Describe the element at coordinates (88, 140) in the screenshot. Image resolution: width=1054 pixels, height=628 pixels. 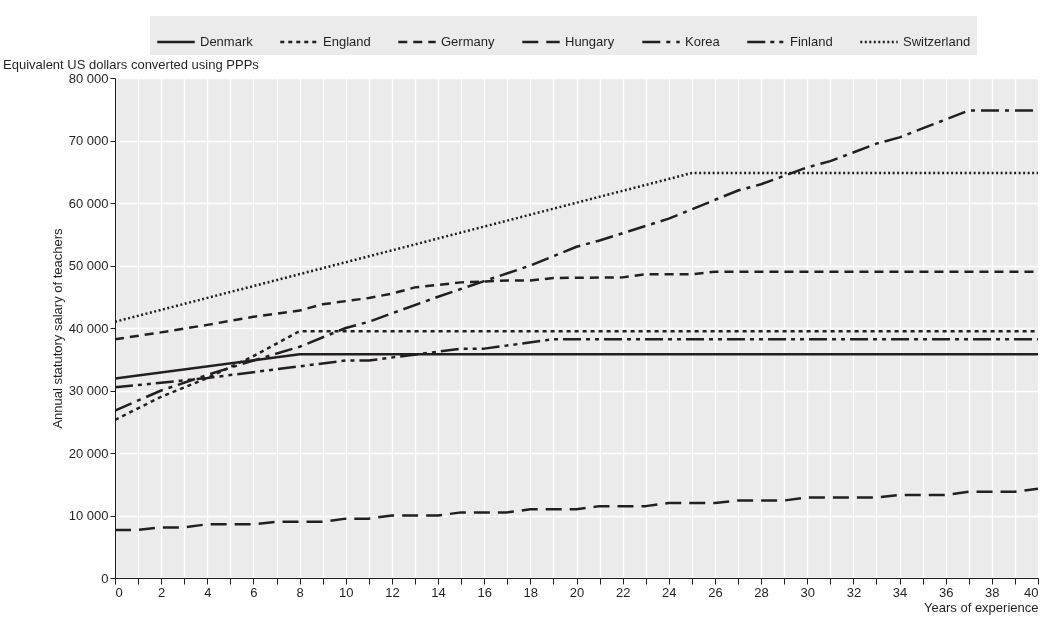
I see `y-tick-label: 70 000` at that location.